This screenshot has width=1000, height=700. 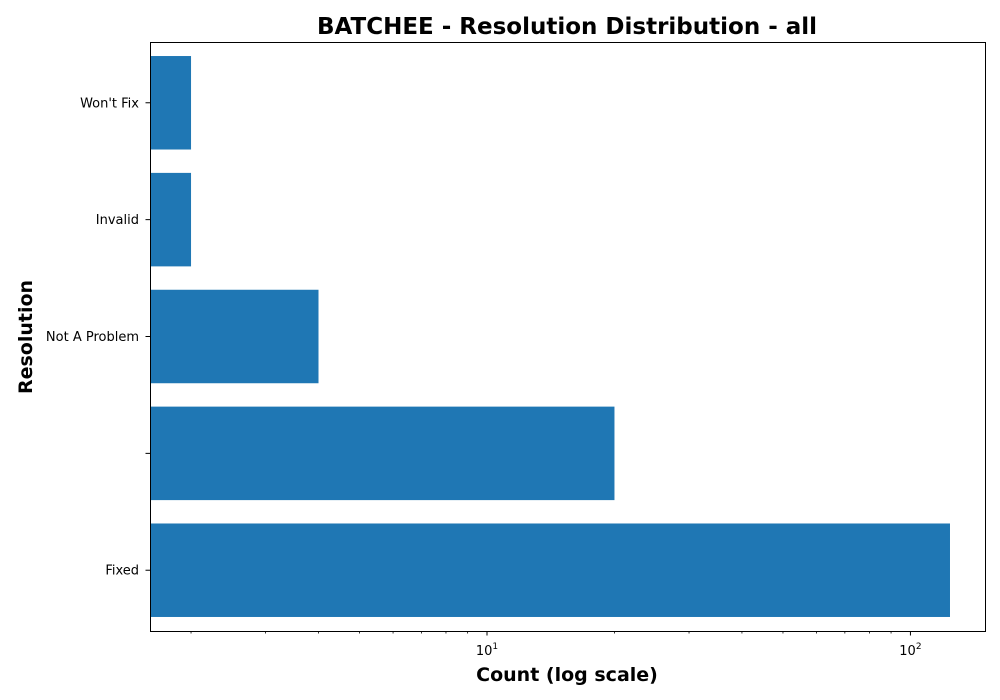 What do you see at coordinates (567, 675) in the screenshot?
I see `x-axis-label: Count (log scale)` at bounding box center [567, 675].